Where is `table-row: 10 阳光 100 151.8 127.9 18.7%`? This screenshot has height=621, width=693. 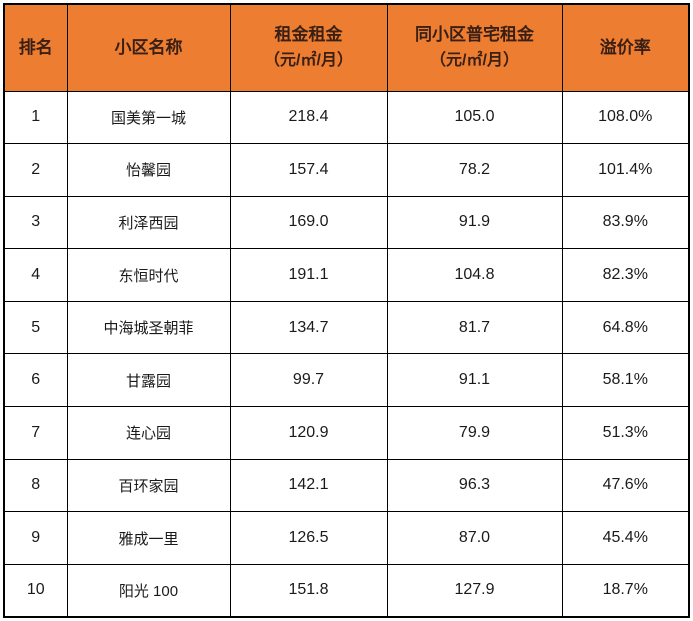
table-row: 10 阳光 100 151.8 127.9 18.7% is located at coordinates (346, 590).